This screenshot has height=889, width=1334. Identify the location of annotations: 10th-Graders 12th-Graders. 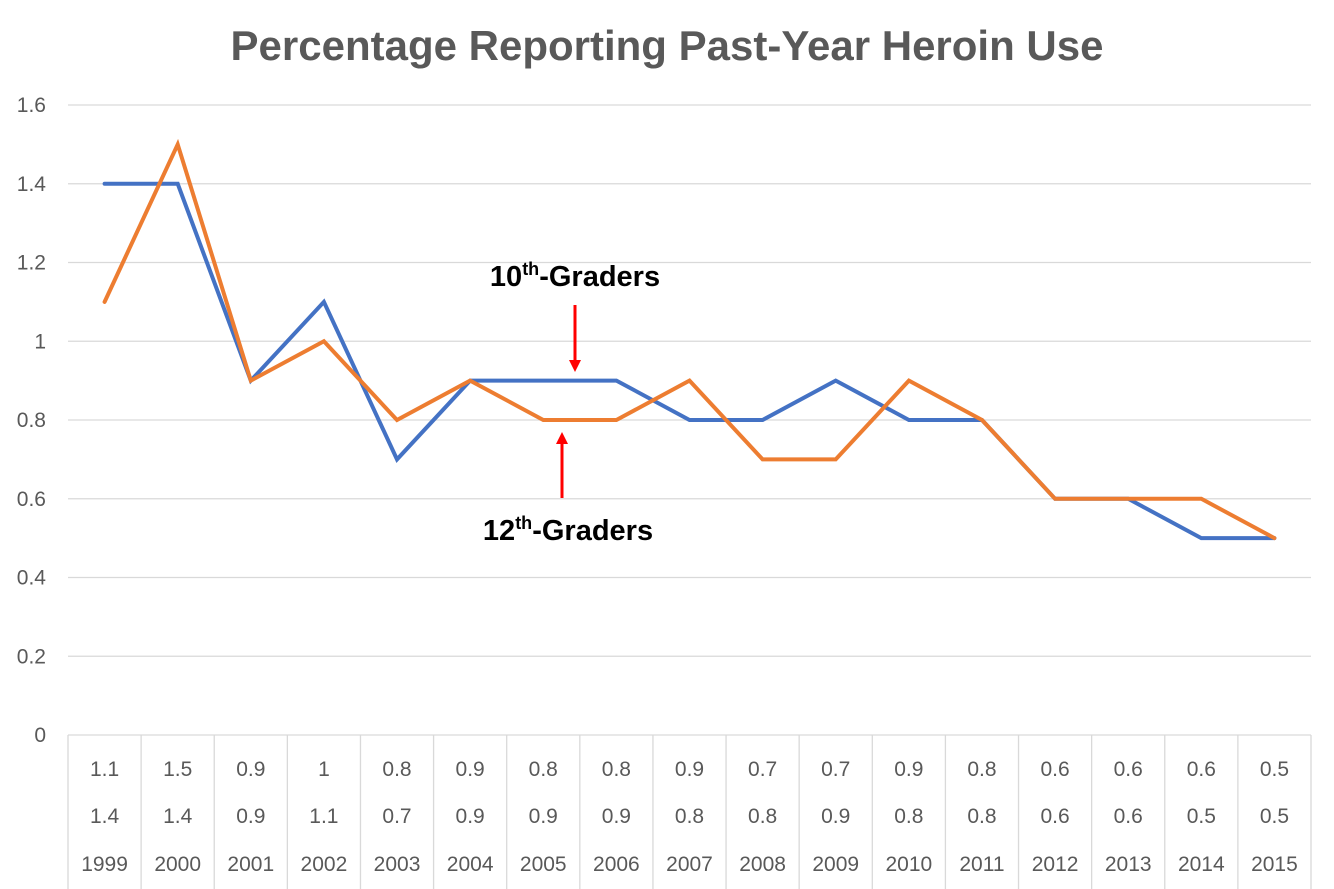
(571, 403).